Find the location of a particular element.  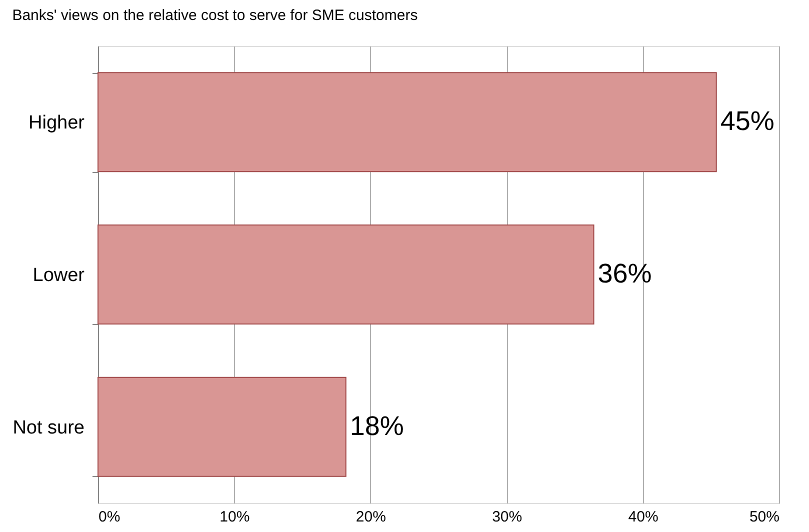

x-tick-label: 30% is located at coordinates (507, 517).